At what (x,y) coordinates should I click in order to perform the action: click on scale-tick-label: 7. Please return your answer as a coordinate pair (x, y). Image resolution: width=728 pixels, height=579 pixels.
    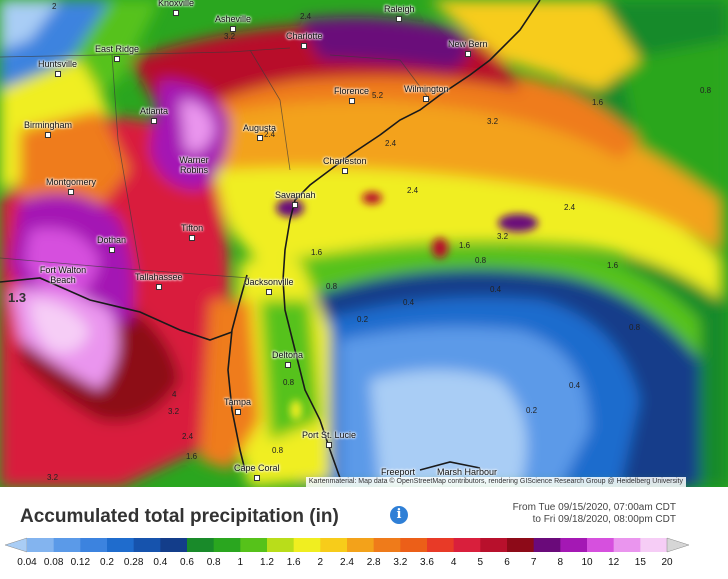
    Looking at the image, I should click on (533, 562).